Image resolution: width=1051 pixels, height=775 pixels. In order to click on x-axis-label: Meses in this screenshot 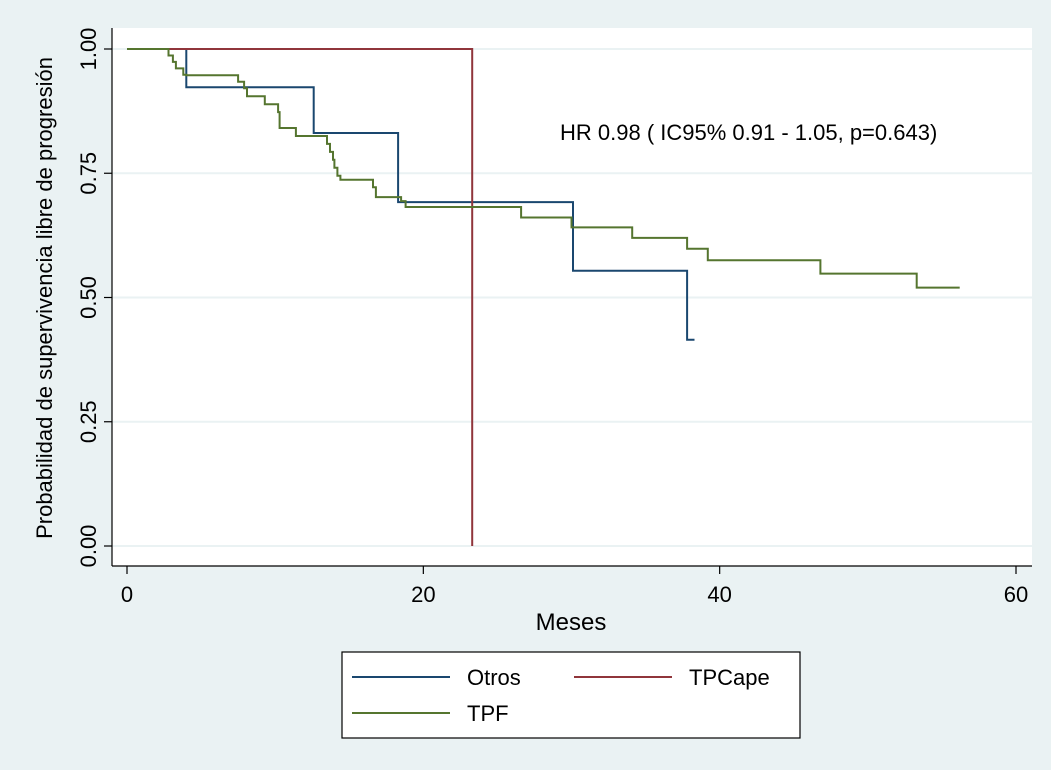, I will do `click(571, 622)`.